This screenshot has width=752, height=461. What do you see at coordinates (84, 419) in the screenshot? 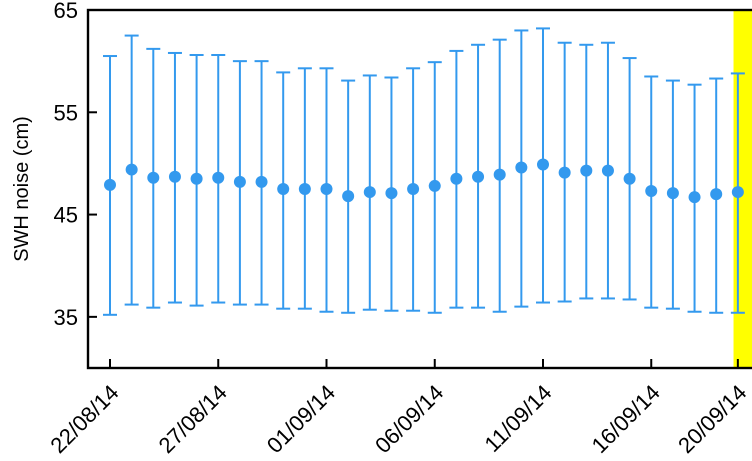
I see `x-tick-label: 22/08/14` at bounding box center [84, 419].